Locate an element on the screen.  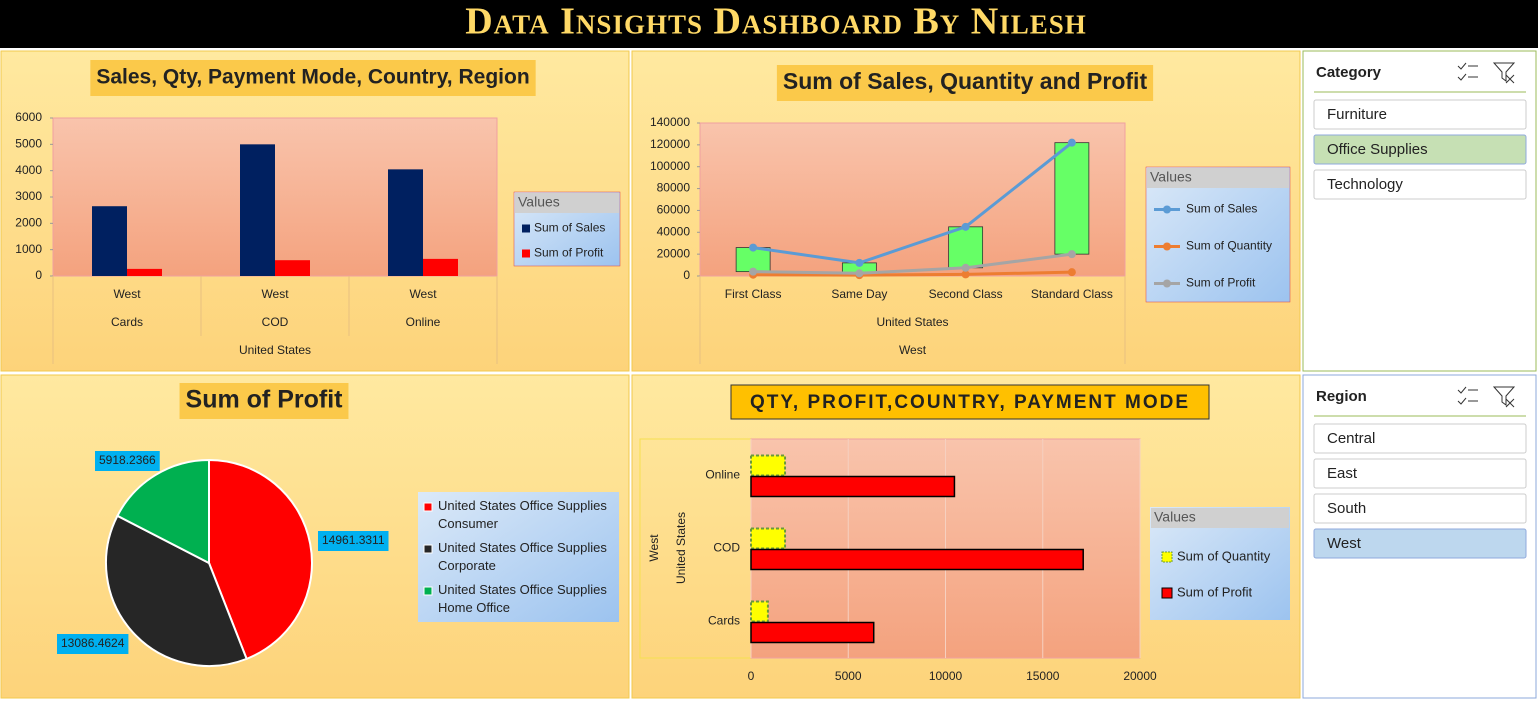
data-label: 5918.2366 is located at coordinates (127, 460).